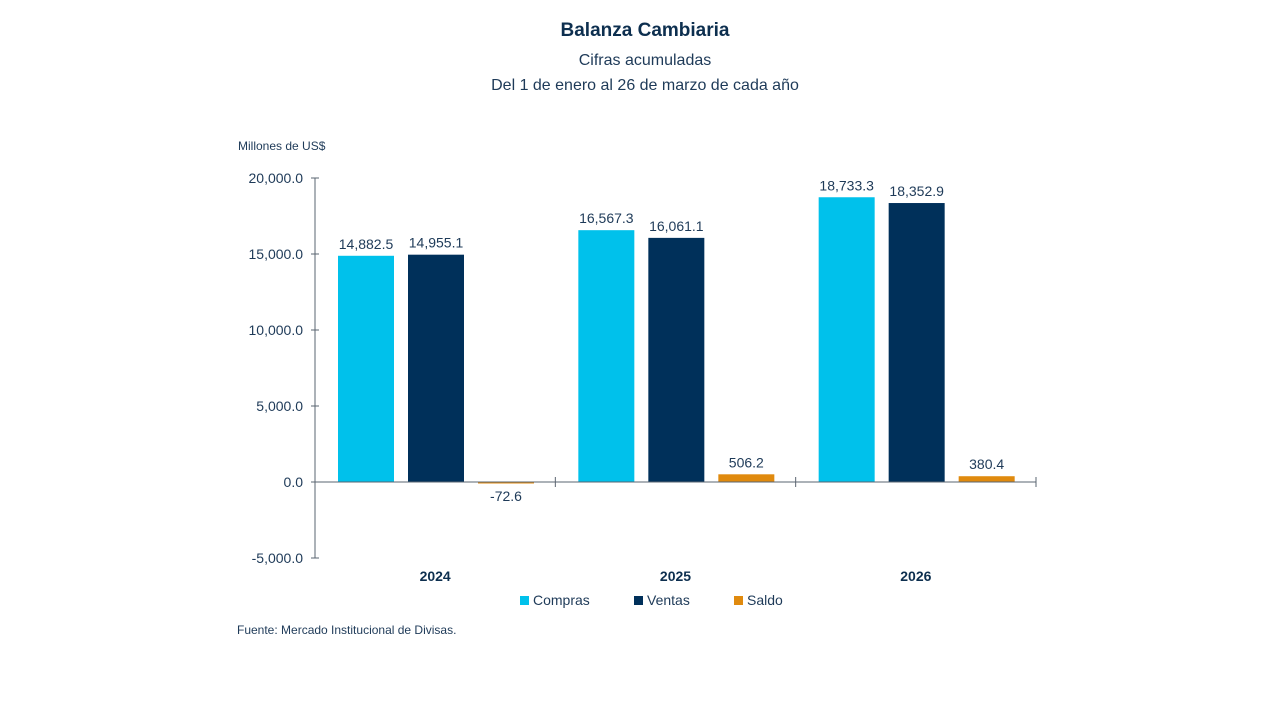 This screenshot has width=1280, height=720. Describe the element at coordinates (675, 576) in the screenshot. I see `x-tick-label: 2025` at that location.